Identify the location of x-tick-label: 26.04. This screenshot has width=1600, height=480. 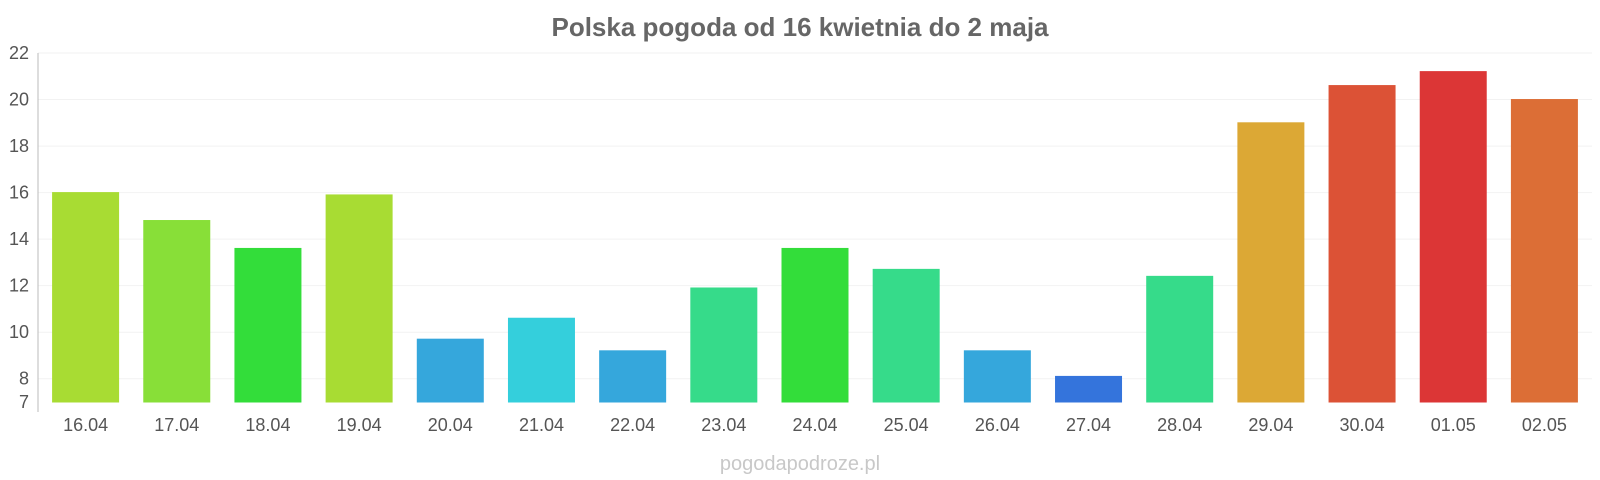
(997, 425).